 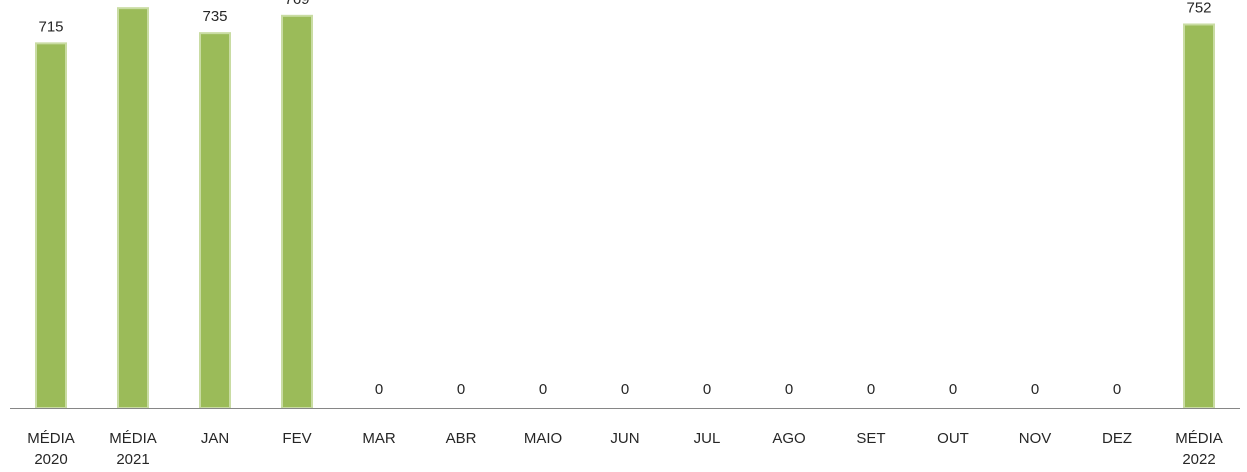 I want to click on x-tick-label-line: DEZ, so click(x=1117, y=438).